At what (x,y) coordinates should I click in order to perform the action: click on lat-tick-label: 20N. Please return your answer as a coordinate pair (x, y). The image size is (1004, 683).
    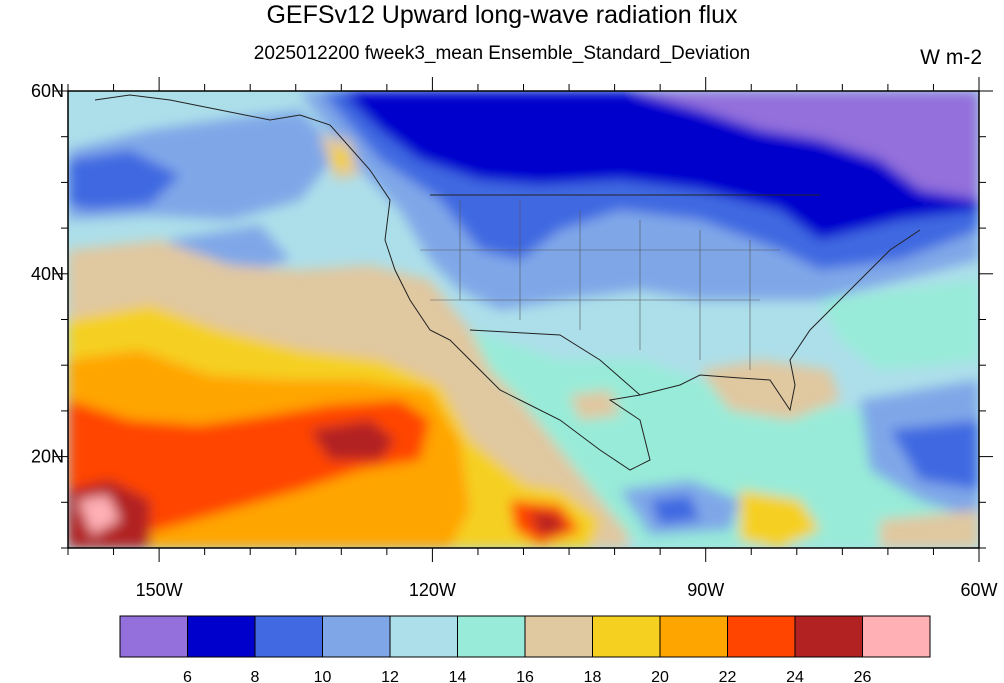
    Looking at the image, I should click on (47, 457).